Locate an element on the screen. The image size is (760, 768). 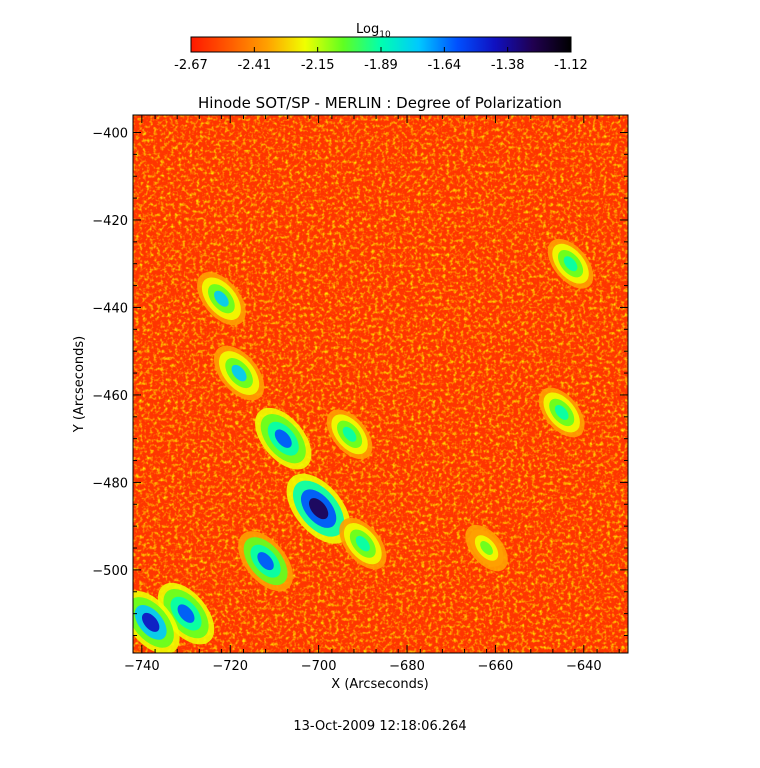
x-tick-label: −720 is located at coordinates (230, 666).